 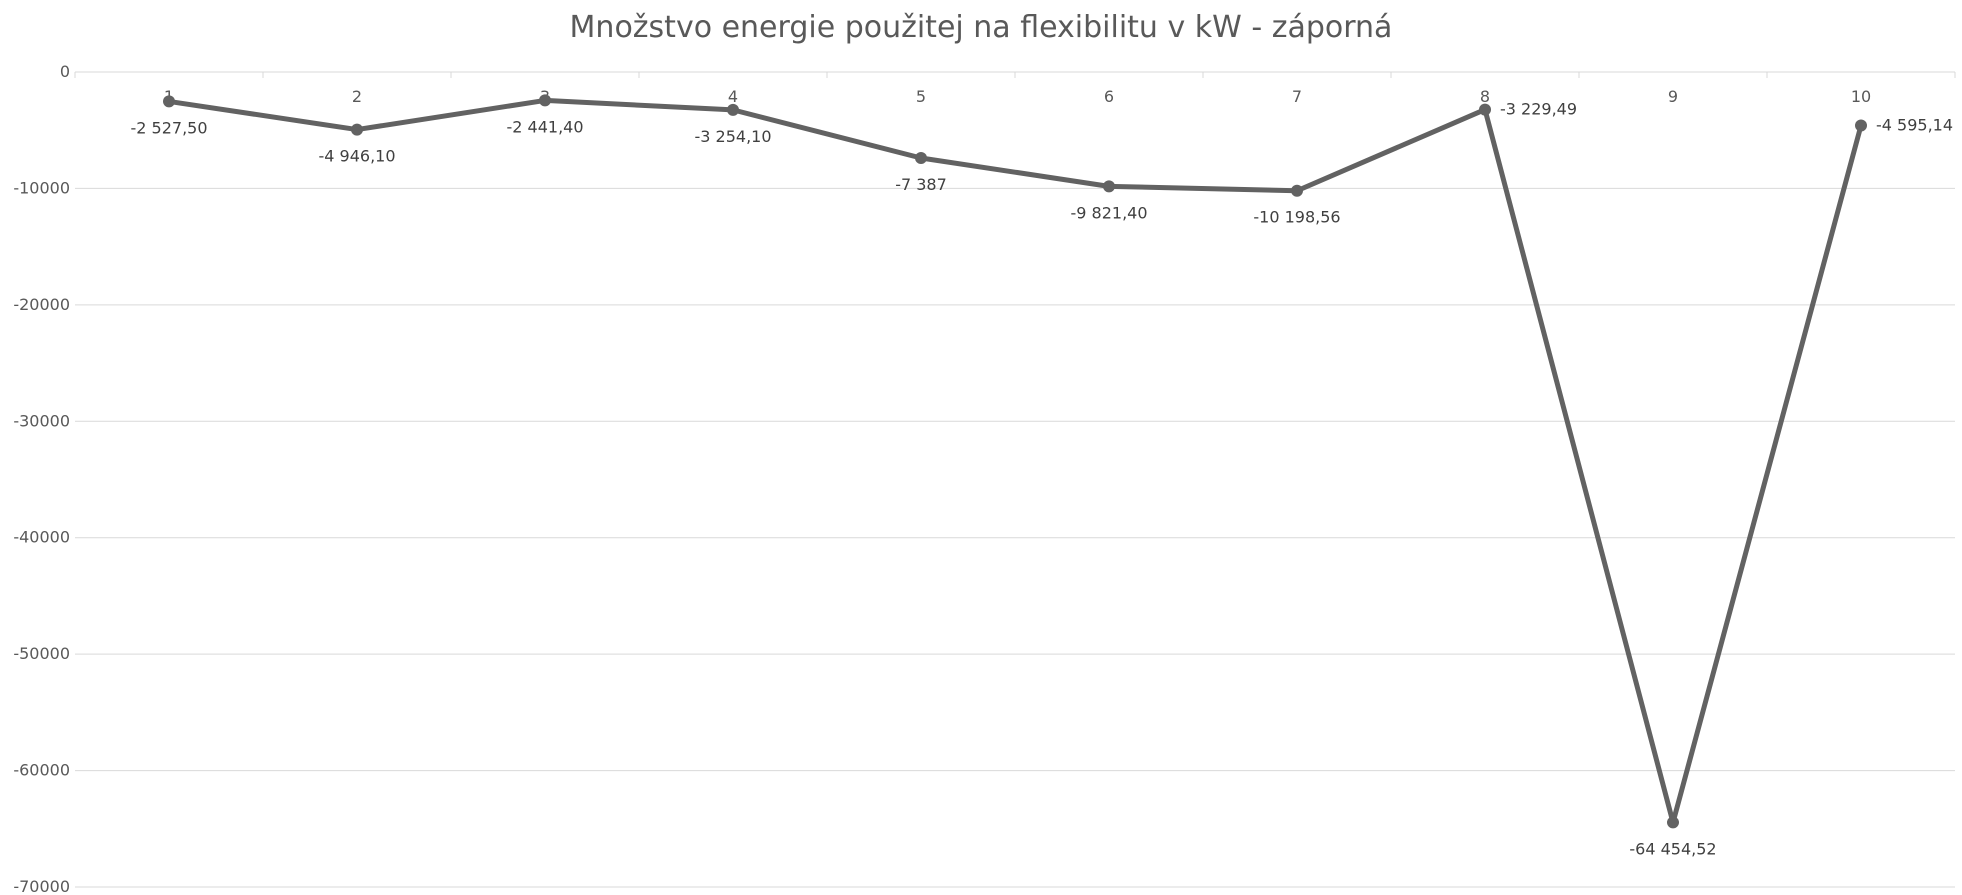 What do you see at coordinates (1108, 212) in the screenshot?
I see `data-label: -9 821,40` at bounding box center [1108, 212].